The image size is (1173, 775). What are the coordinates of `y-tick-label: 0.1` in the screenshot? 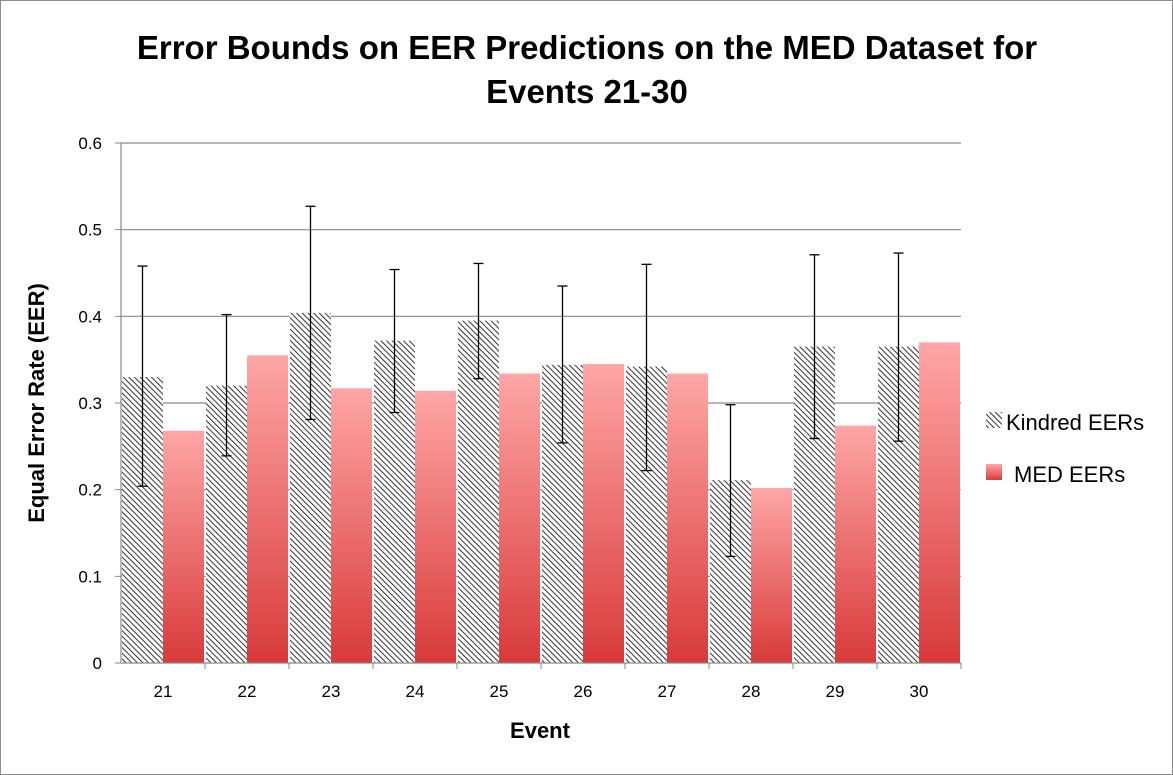 It's located at (90, 576).